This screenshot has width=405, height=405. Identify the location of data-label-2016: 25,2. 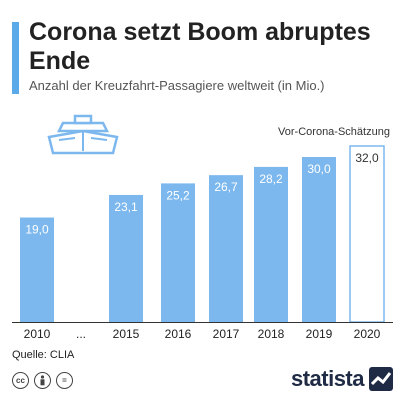
(178, 195).